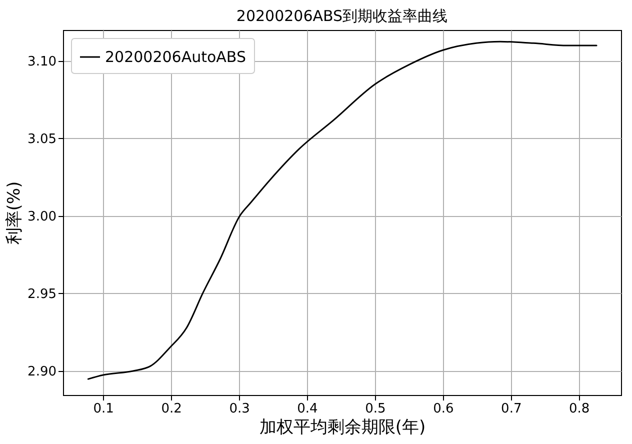 This screenshot has height=444, width=632. I want to click on x-tick-label: 0.1, so click(103, 409).